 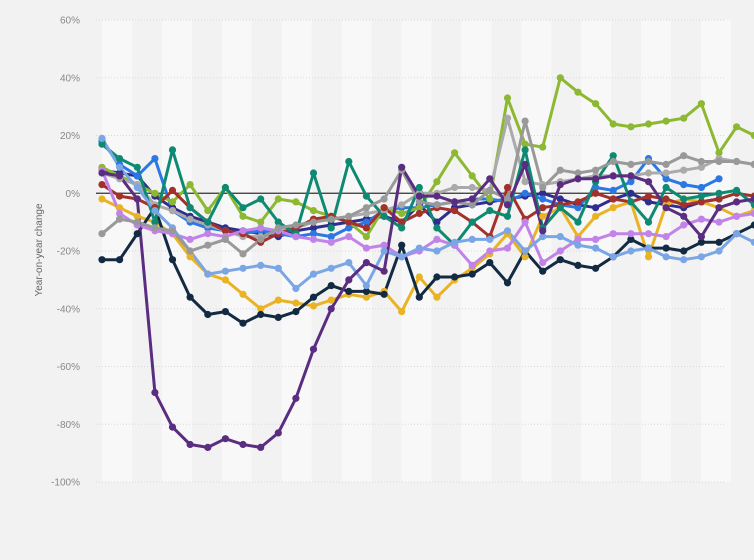 What do you see at coordinates (39, 249) in the screenshot?
I see `y-axis-title: Year-on-year change` at bounding box center [39, 249].